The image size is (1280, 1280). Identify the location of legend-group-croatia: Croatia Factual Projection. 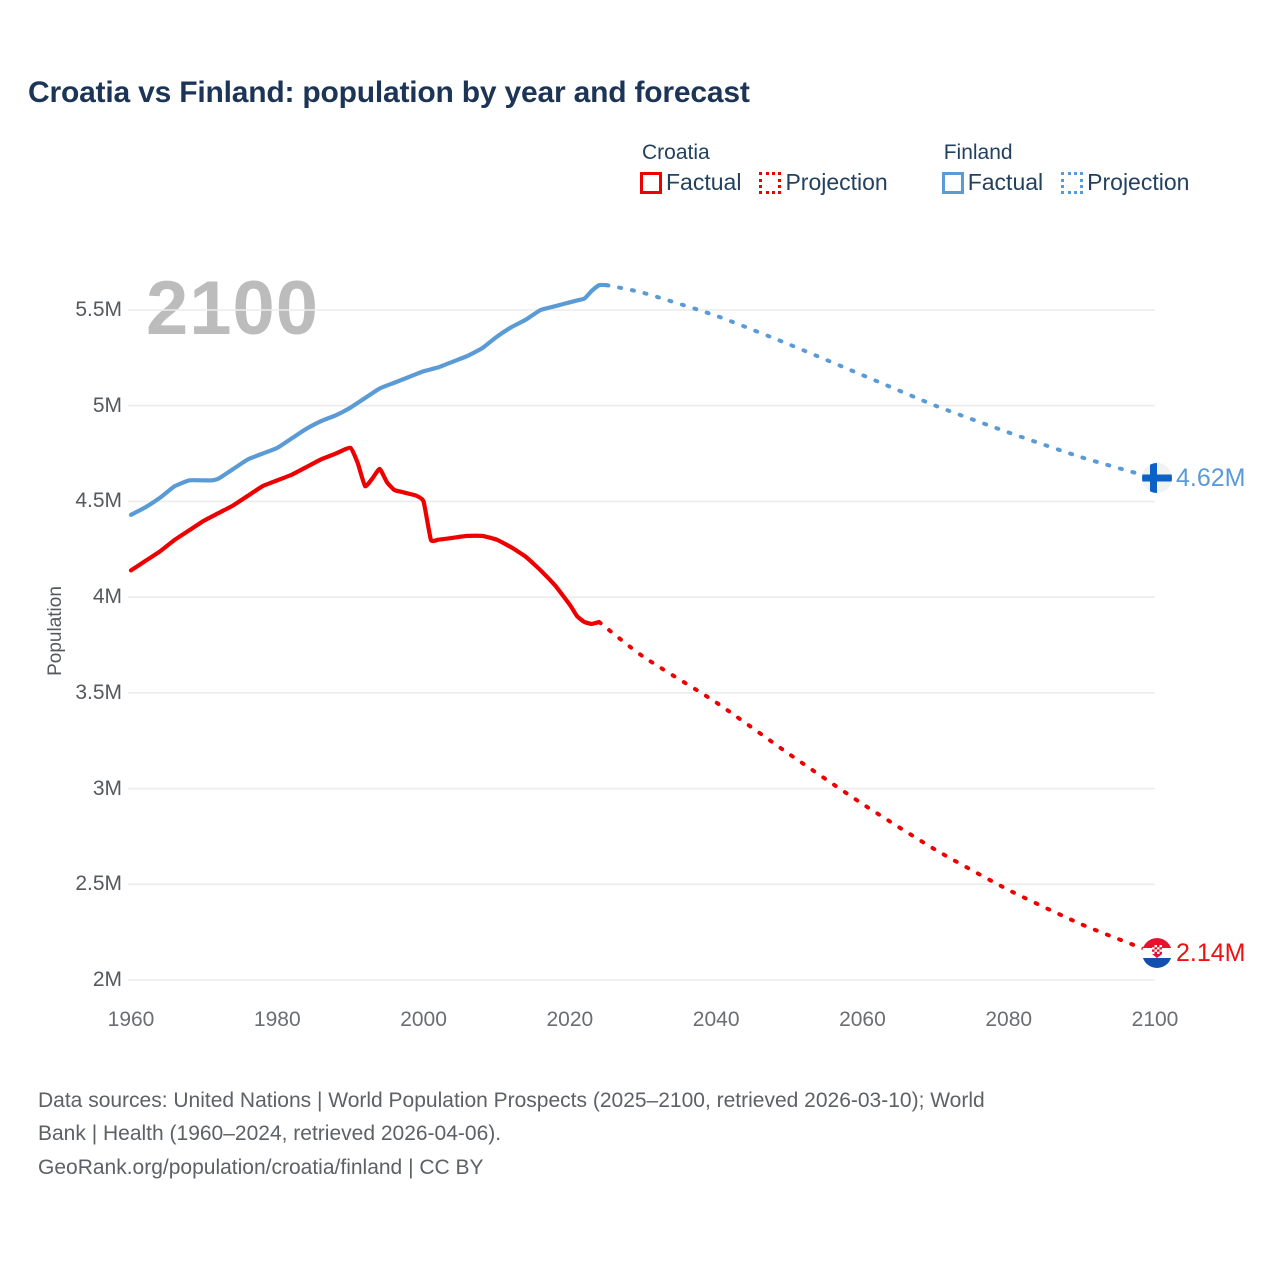
(764, 168).